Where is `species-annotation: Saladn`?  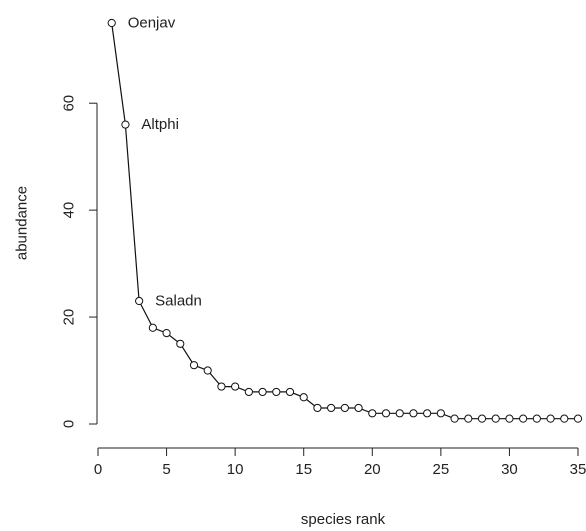 species-annotation: Saladn is located at coordinates (178, 301).